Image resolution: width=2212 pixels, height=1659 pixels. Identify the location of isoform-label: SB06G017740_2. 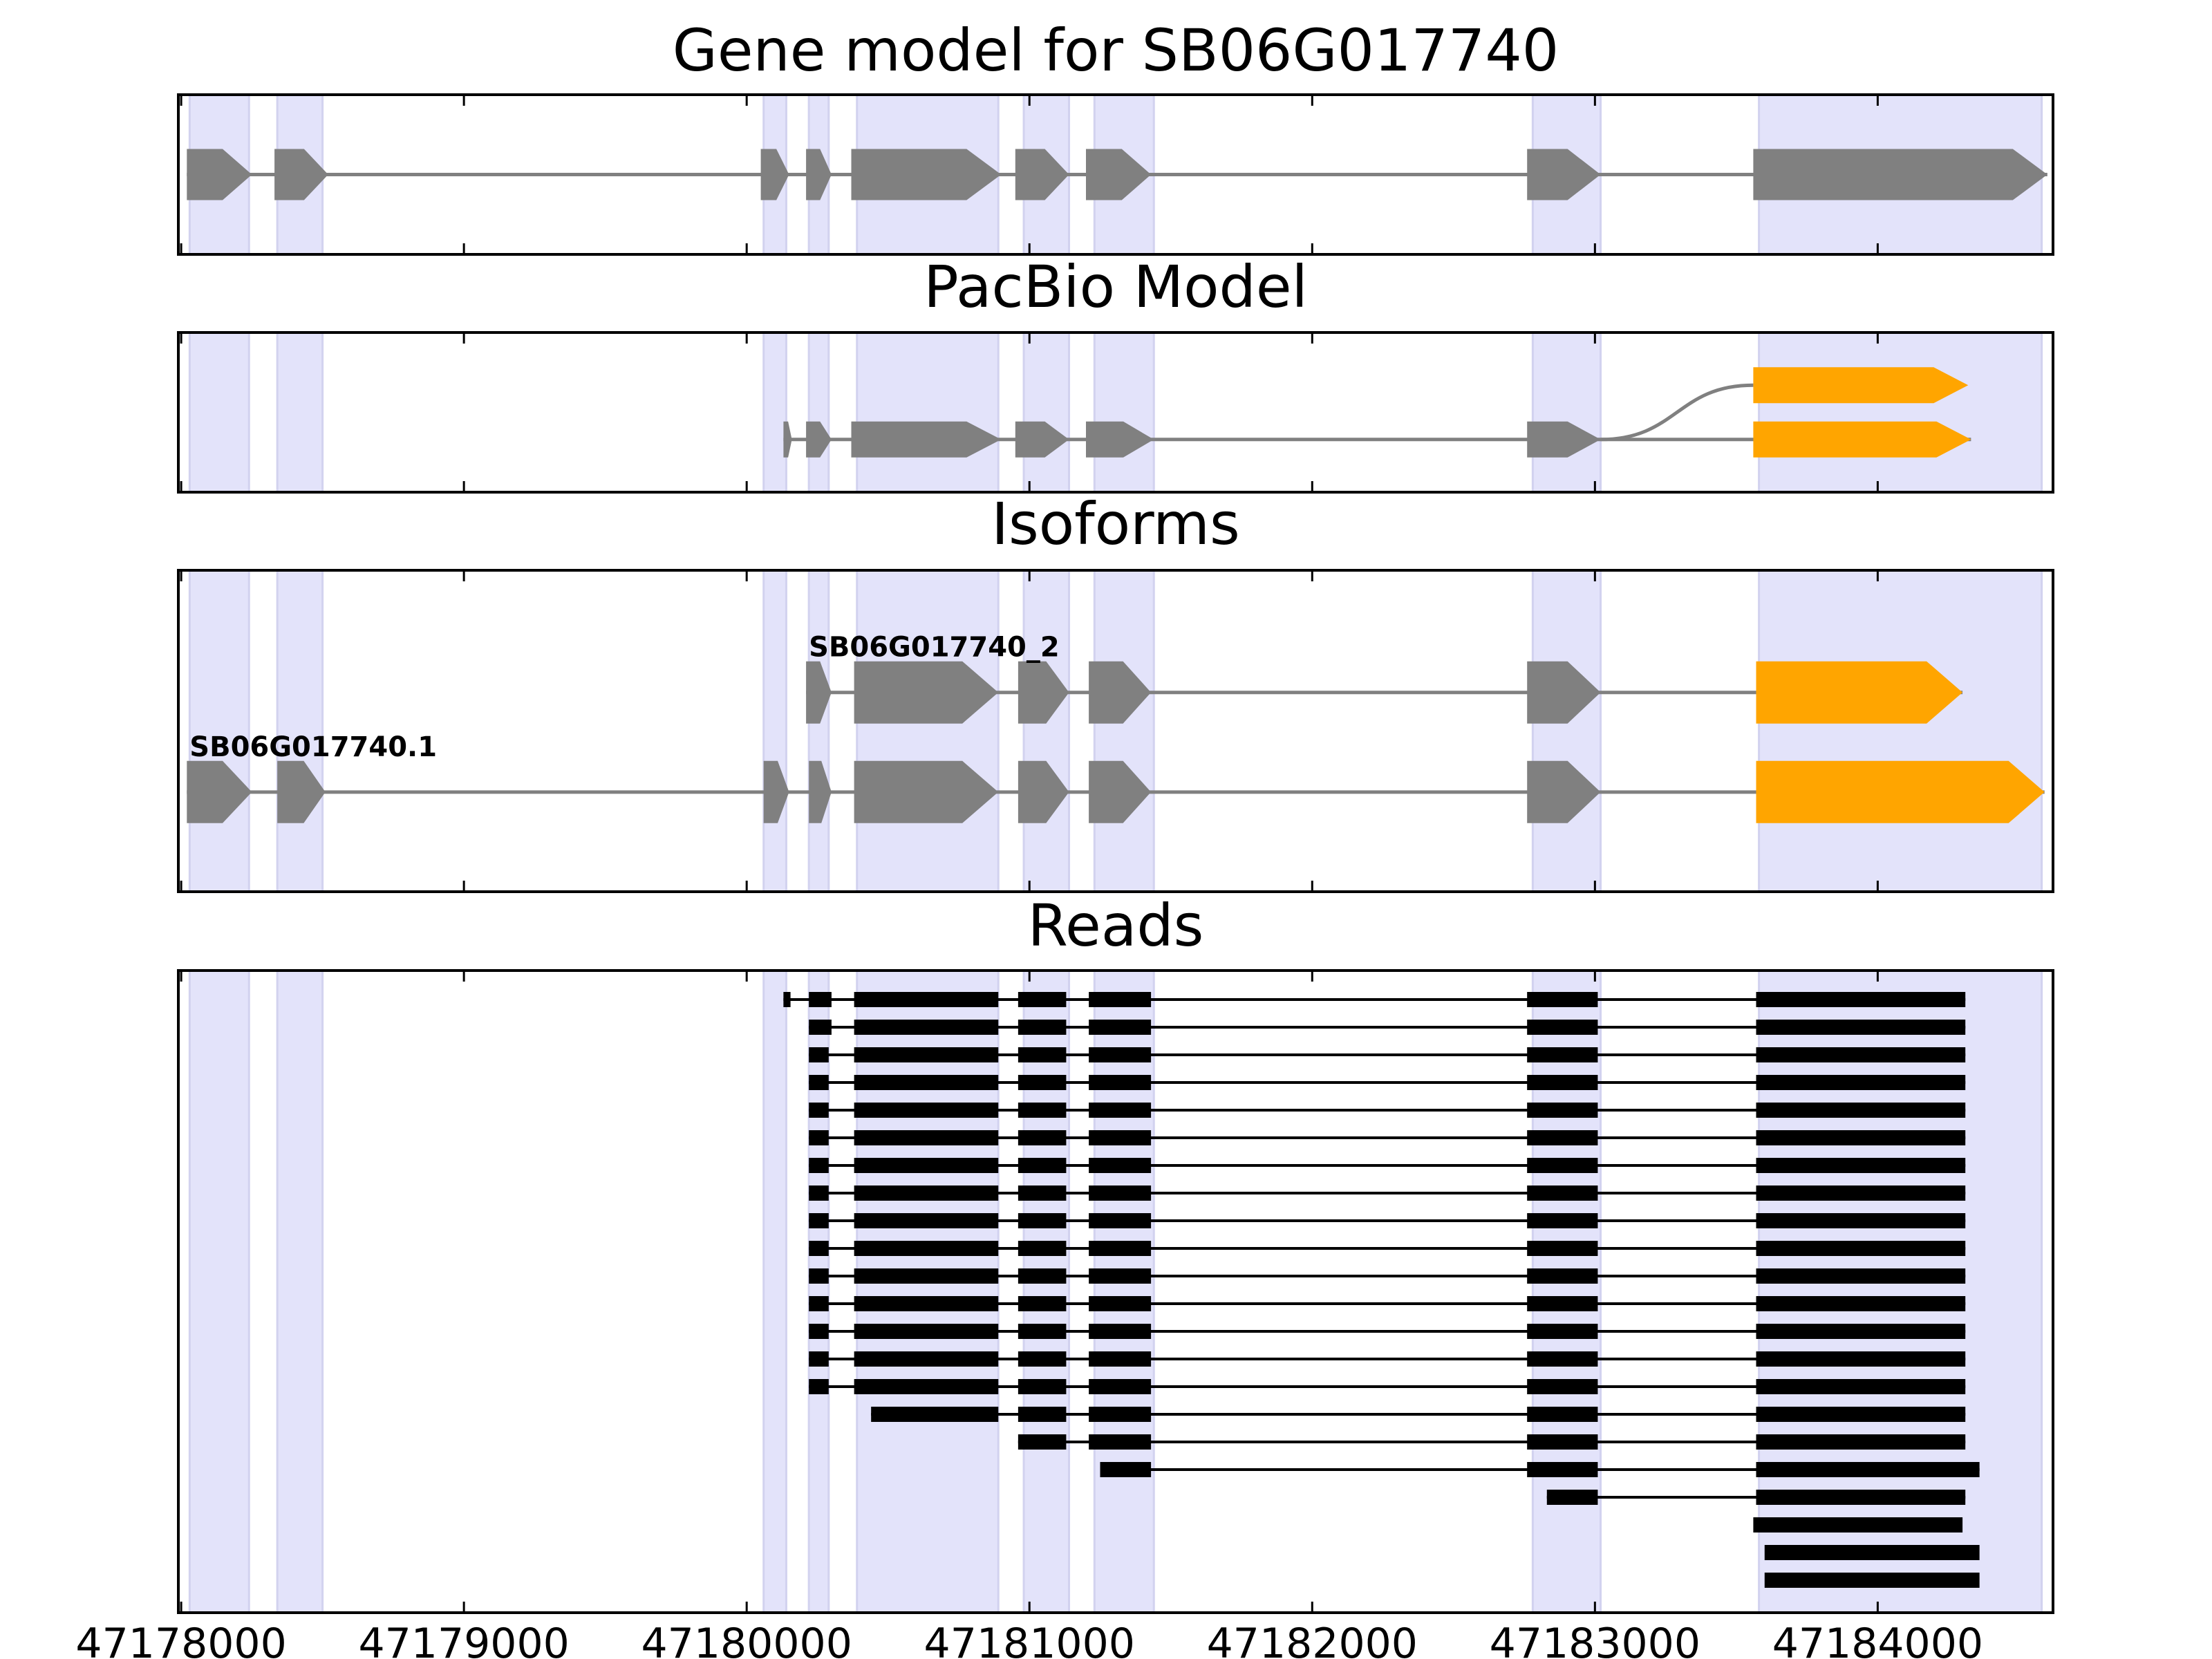
(934, 648).